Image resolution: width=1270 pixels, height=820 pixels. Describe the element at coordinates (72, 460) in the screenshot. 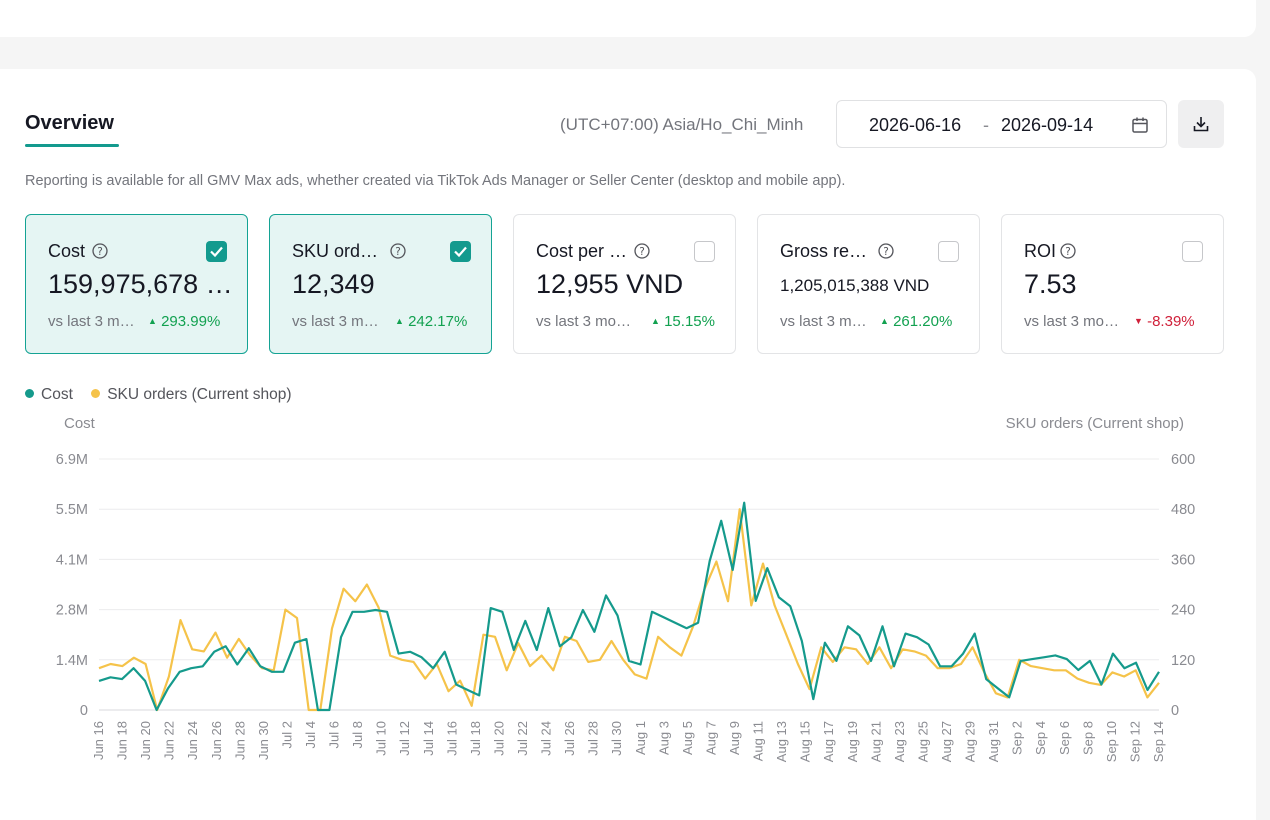

I see `left-tick-label: 6.9M` at that location.